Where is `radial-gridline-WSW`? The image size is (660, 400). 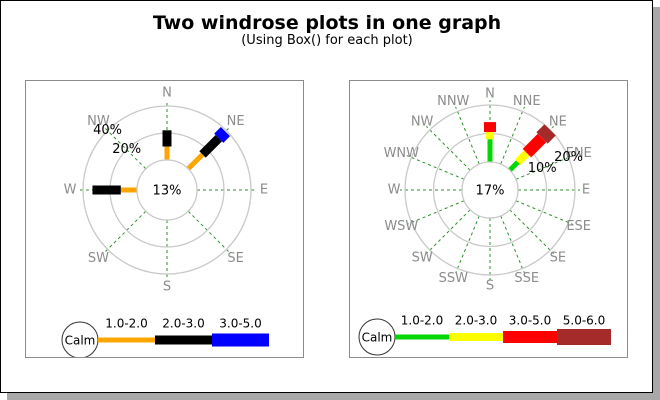
radial-gridline-WSW is located at coordinates (435, 212).